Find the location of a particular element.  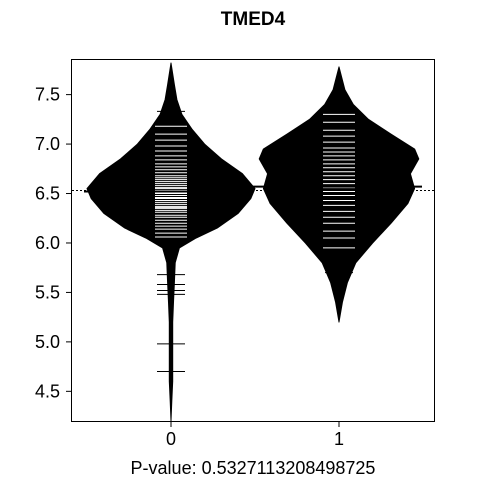

x-tick-label: 1 is located at coordinates (339, 439).